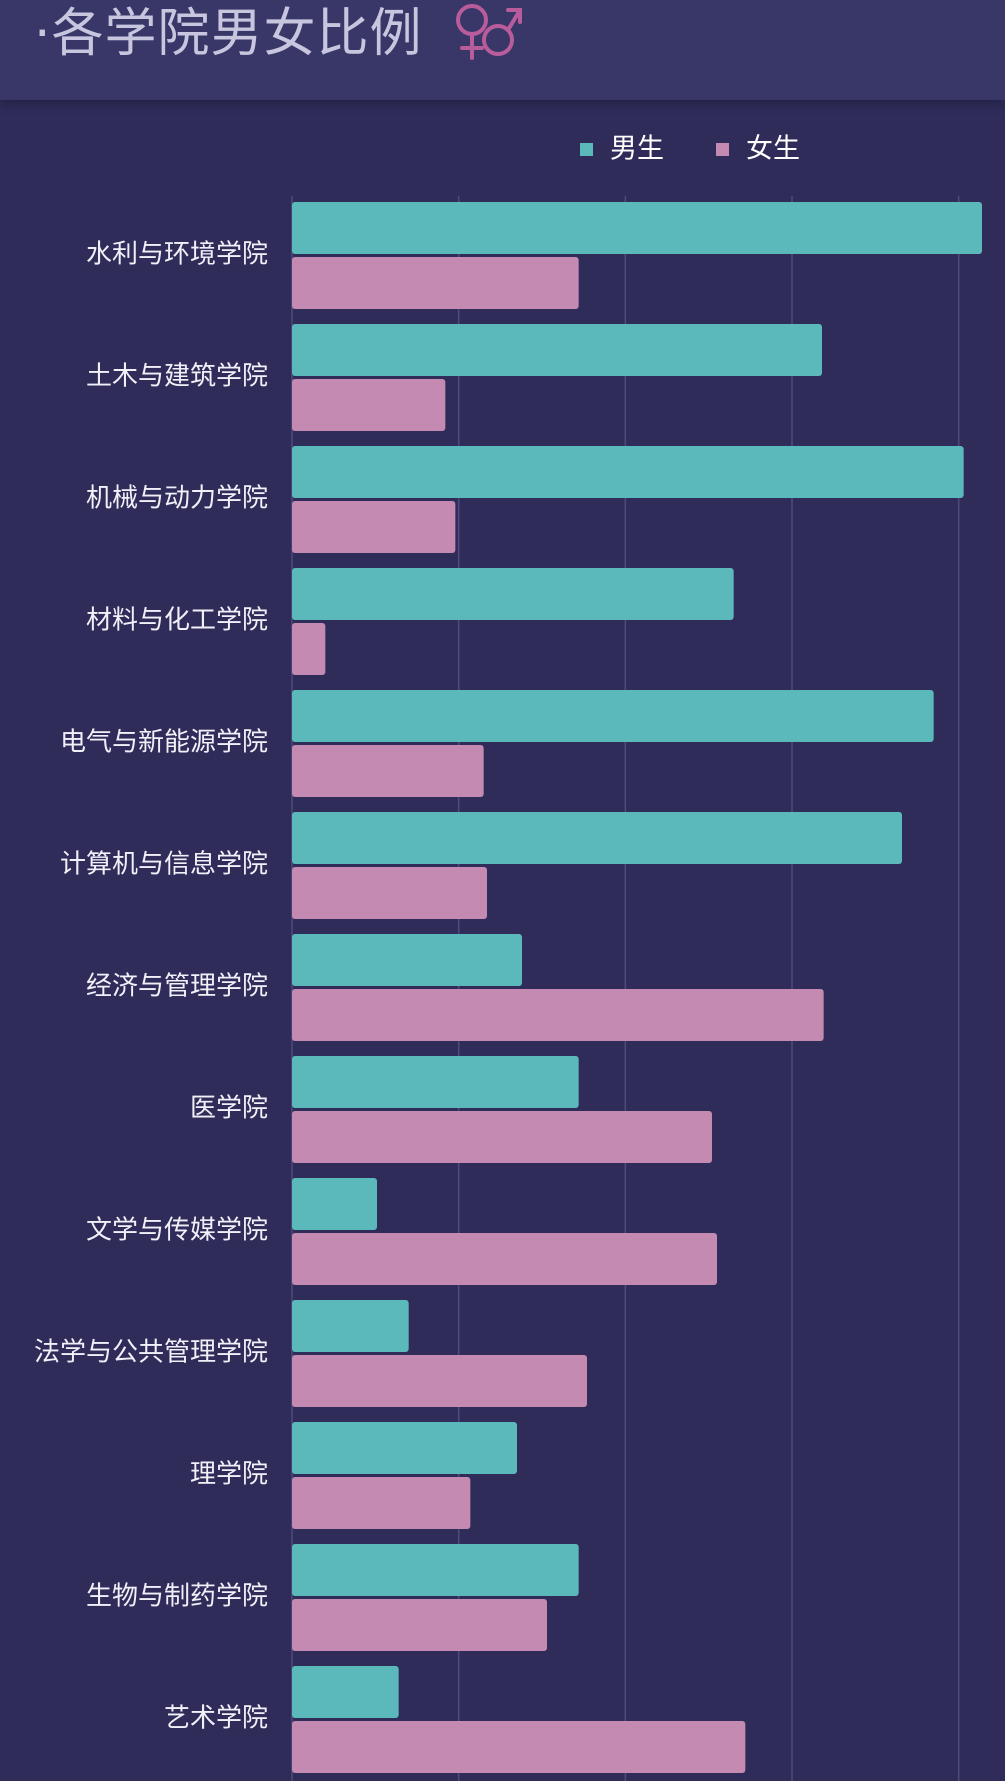 The width and height of the screenshot is (1005, 1781). Describe the element at coordinates (586, 149) in the screenshot. I see `legend-swatch-male` at that location.